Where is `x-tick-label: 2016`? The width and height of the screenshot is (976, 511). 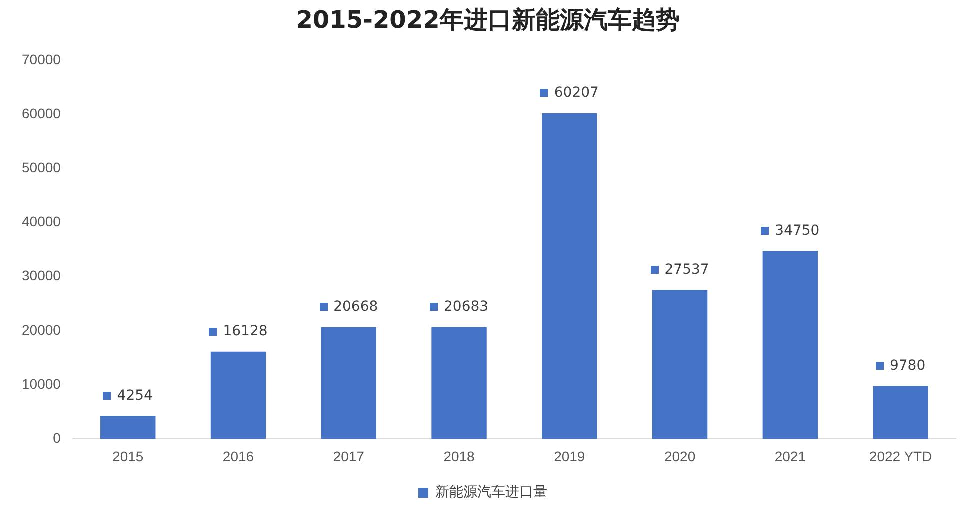 x-tick-label: 2016 is located at coordinates (238, 456).